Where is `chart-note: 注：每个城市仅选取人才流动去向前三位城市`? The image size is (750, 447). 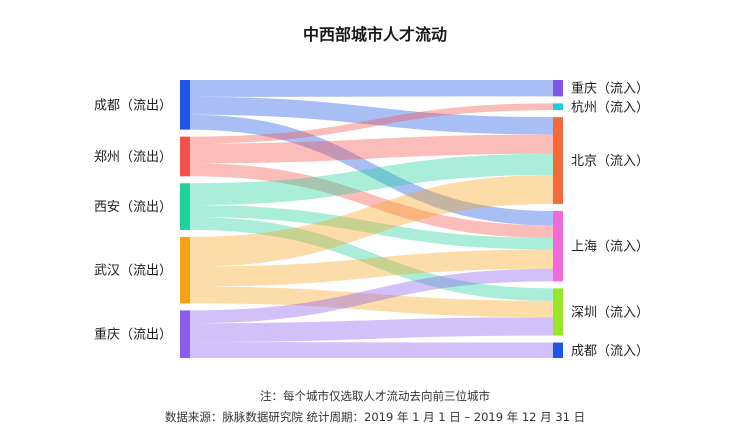
chart-note: 注：每个城市仅选取人才流动去向前三位城市 is located at coordinates (375, 396).